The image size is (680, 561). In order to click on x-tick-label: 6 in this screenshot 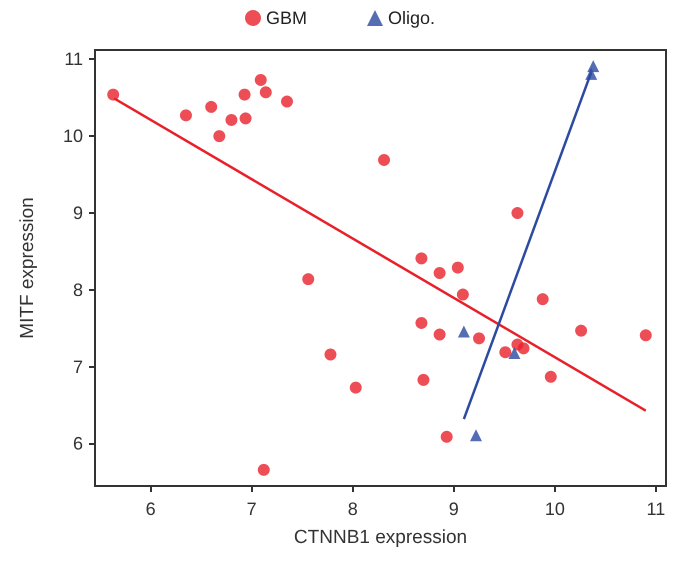, I will do `click(151, 509)`.